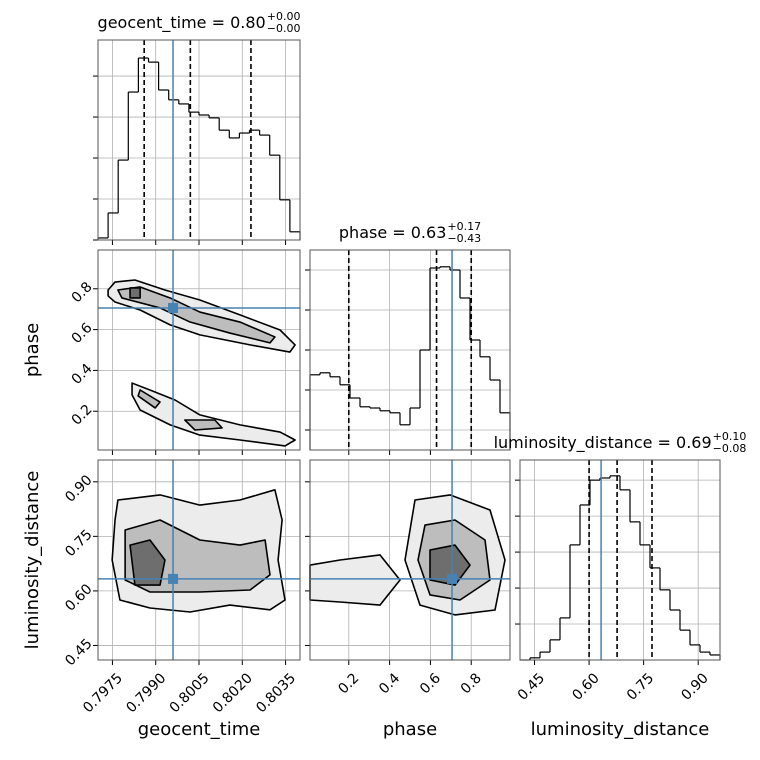 This screenshot has height=760, width=760. What do you see at coordinates (640, 686) in the screenshot?
I see `x-tick-label: 0.75` at bounding box center [640, 686].